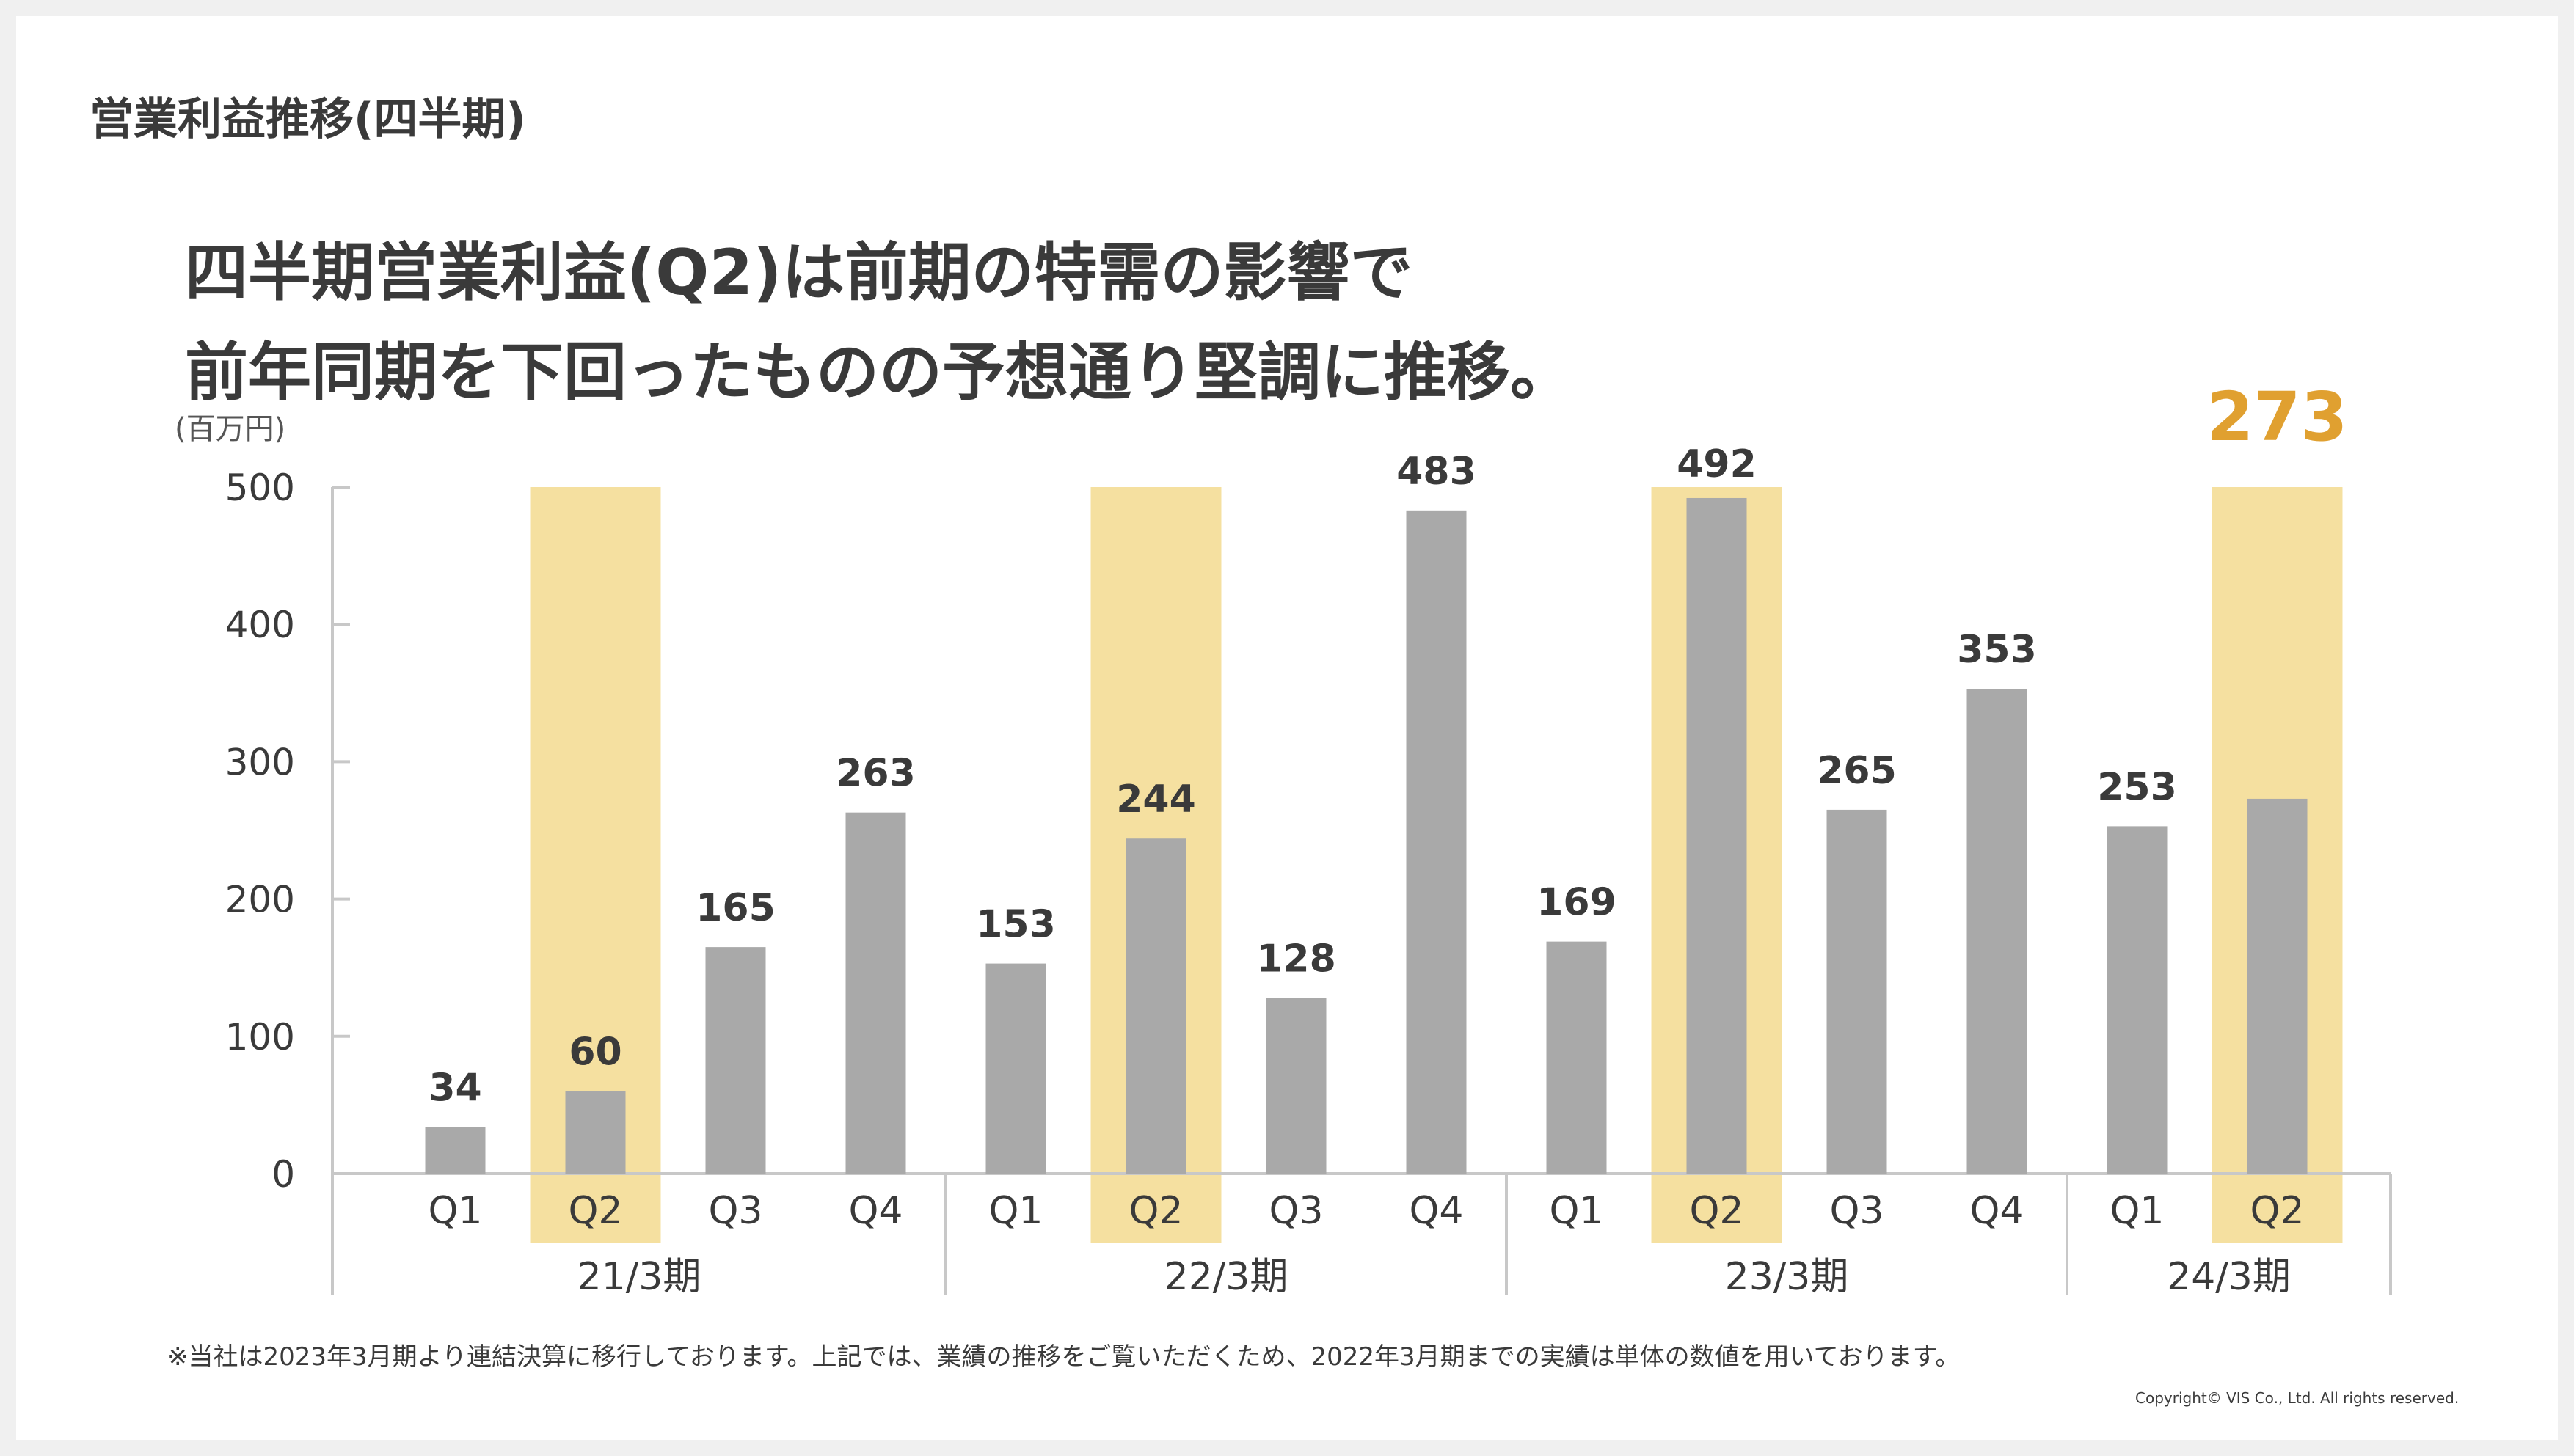  I want to click on value-label-23/3期-Q2: 492, so click(1717, 464).